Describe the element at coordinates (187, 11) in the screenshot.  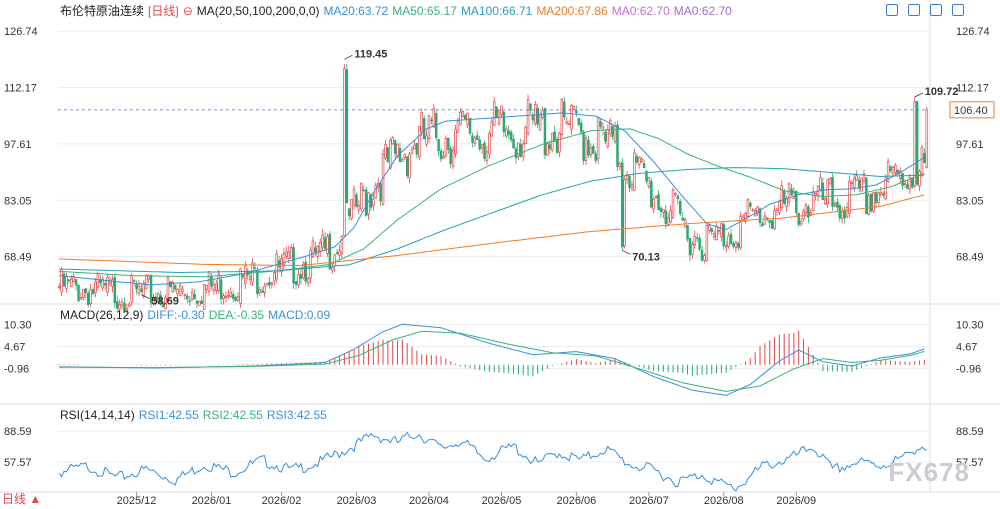
I see `period-toggle-icon: ⊖` at that location.